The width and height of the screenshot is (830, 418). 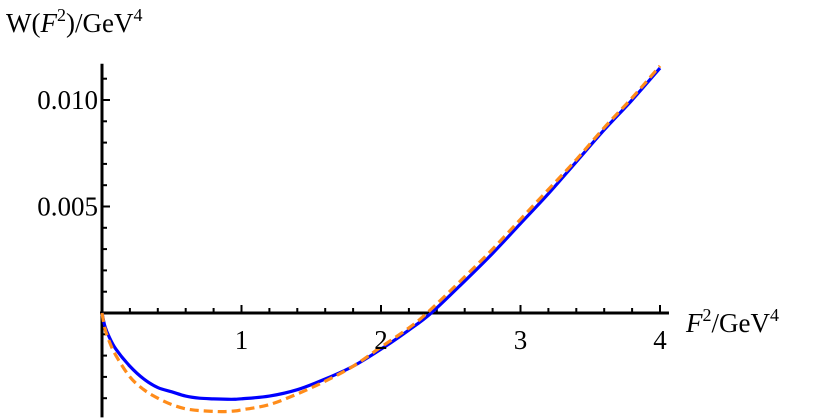 What do you see at coordinates (74, 21) in the screenshot?
I see `y-axis-title: W(F2)/GeV4` at bounding box center [74, 21].